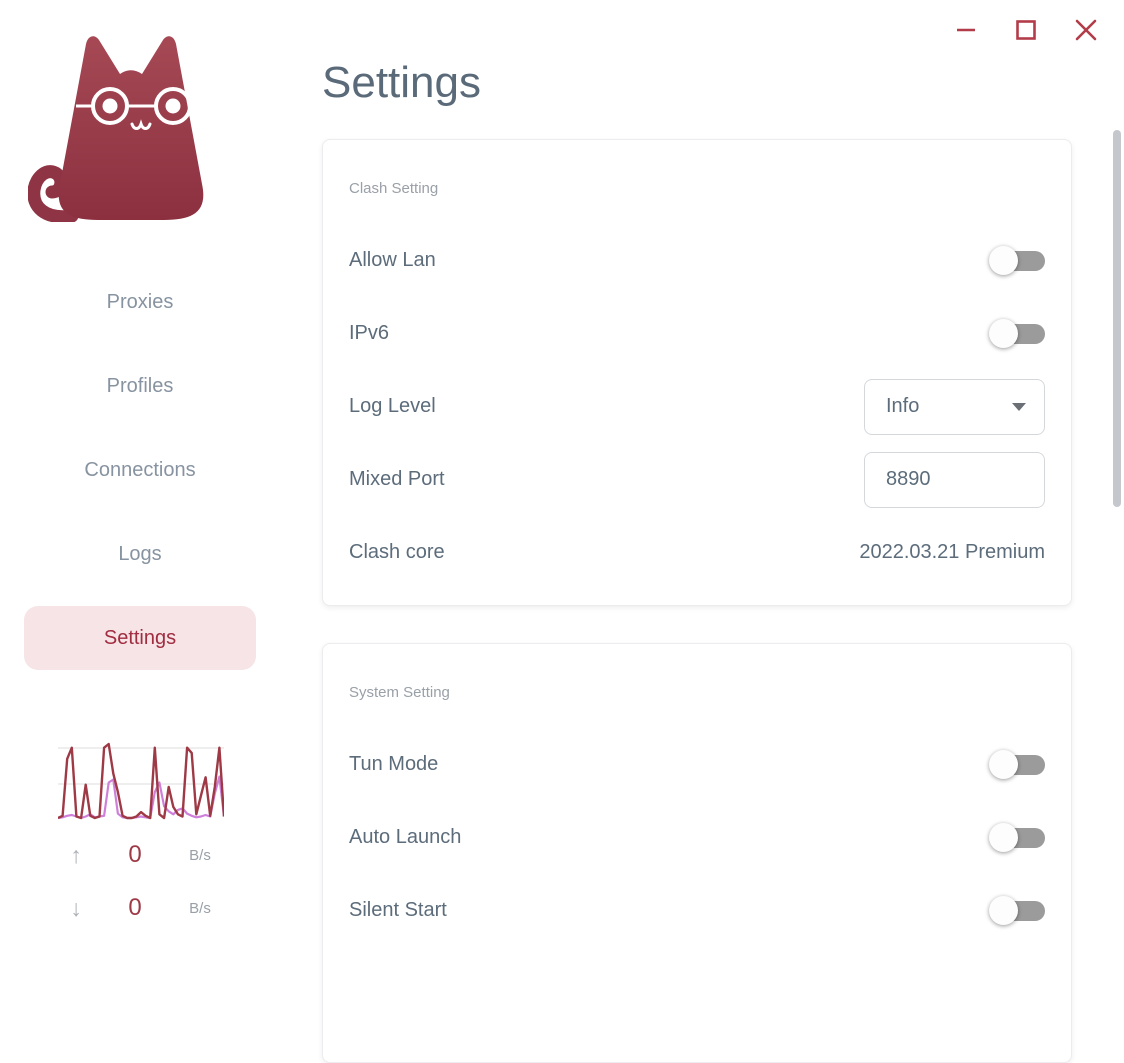  What do you see at coordinates (135, 854) in the screenshot?
I see `upload-value: 0` at bounding box center [135, 854].